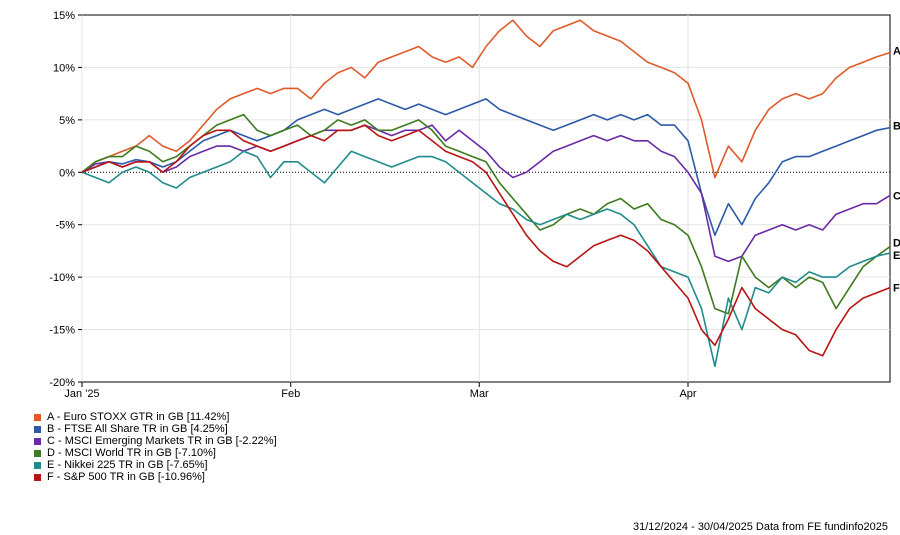 This screenshot has height=535, width=900. What do you see at coordinates (131, 453) in the screenshot?
I see `legend-label: D - MSCI World TR in GB [-7.10%]` at bounding box center [131, 453].